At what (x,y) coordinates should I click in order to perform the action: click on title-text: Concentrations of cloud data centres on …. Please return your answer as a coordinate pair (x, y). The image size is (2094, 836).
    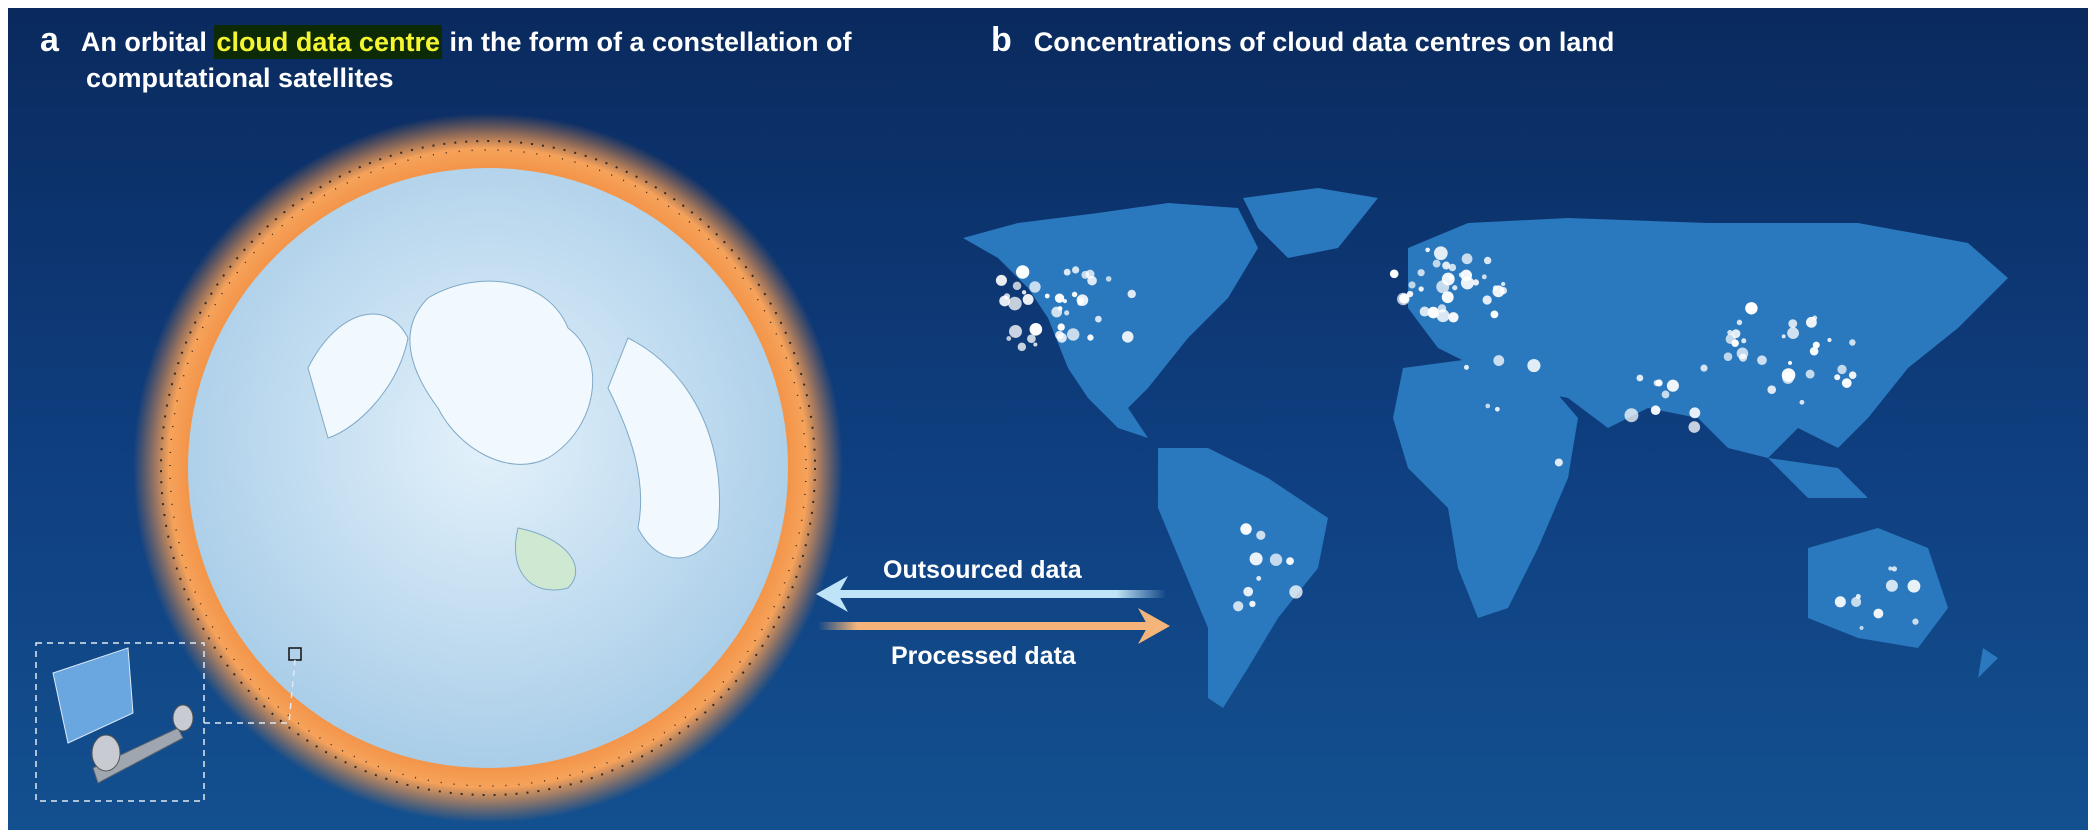
    Looking at the image, I should click on (1324, 42).